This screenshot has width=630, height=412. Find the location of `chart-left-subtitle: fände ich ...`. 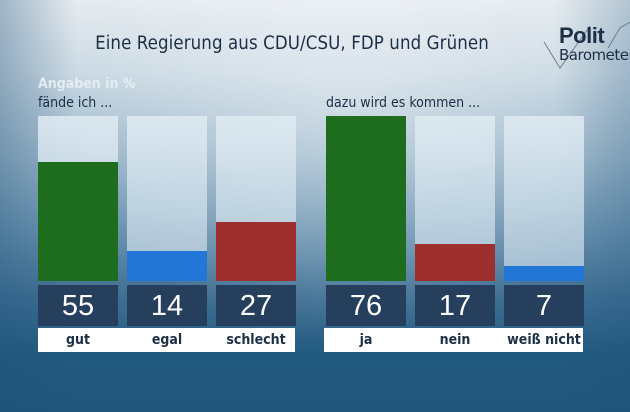

chart-left-subtitle: fände ich ... is located at coordinates (75, 103).